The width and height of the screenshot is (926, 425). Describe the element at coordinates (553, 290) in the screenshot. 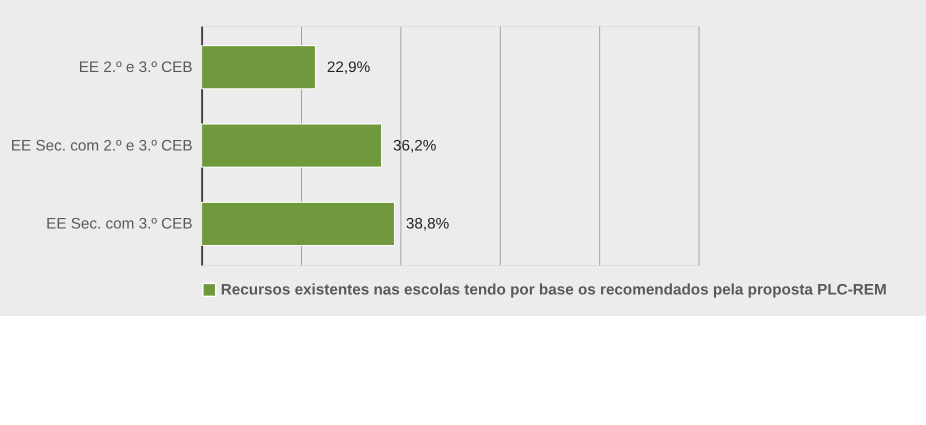

I see `legend-label: Recursos existentes nas escolas tendo por base os recomendados pela proposta PLC-REM` at that location.